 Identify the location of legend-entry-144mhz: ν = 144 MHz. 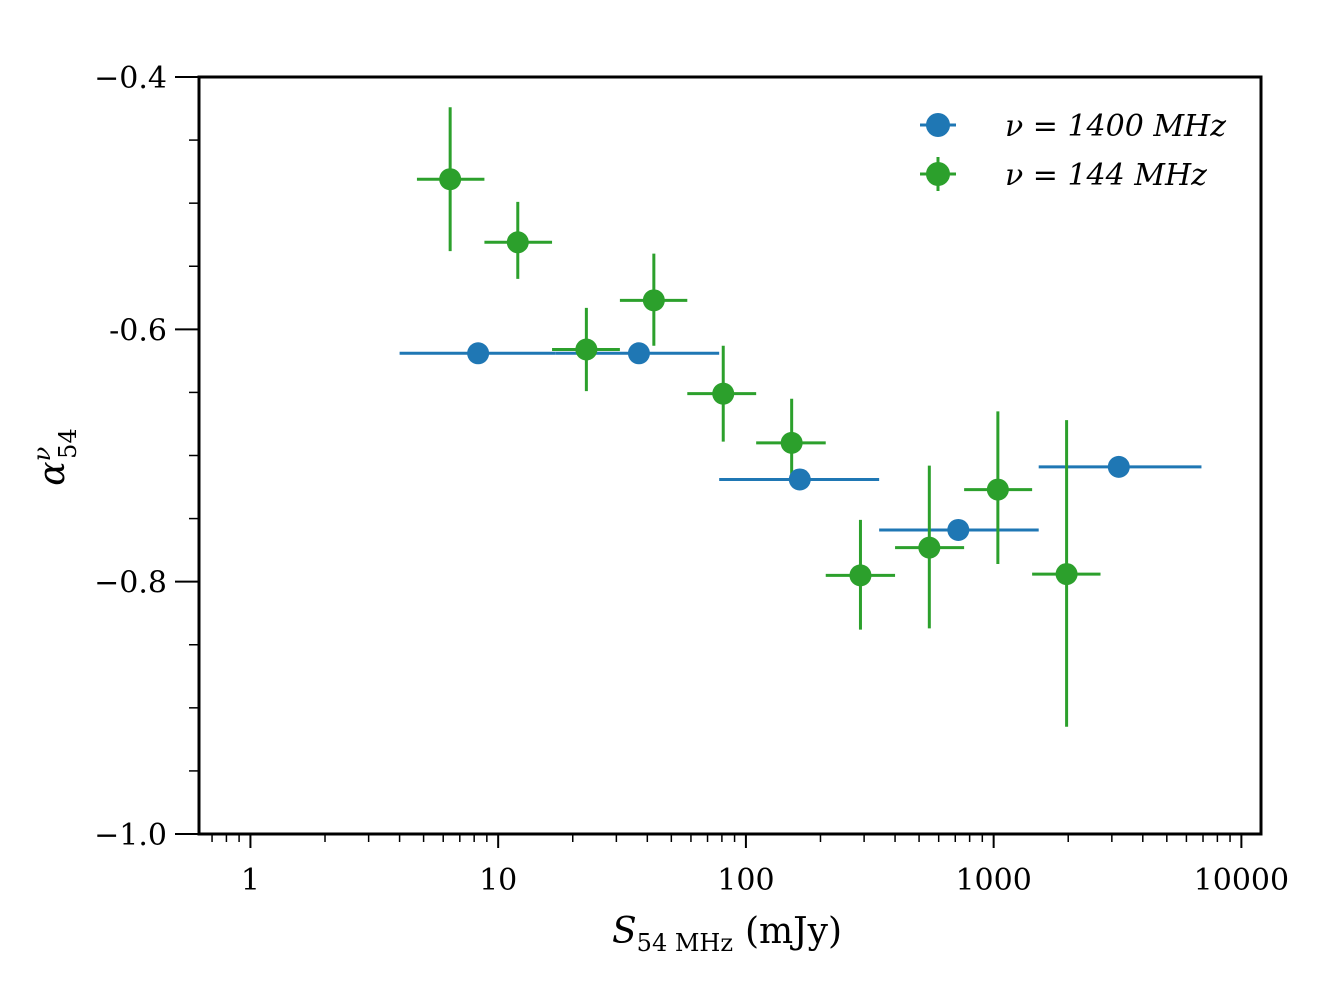
(1063, 175).